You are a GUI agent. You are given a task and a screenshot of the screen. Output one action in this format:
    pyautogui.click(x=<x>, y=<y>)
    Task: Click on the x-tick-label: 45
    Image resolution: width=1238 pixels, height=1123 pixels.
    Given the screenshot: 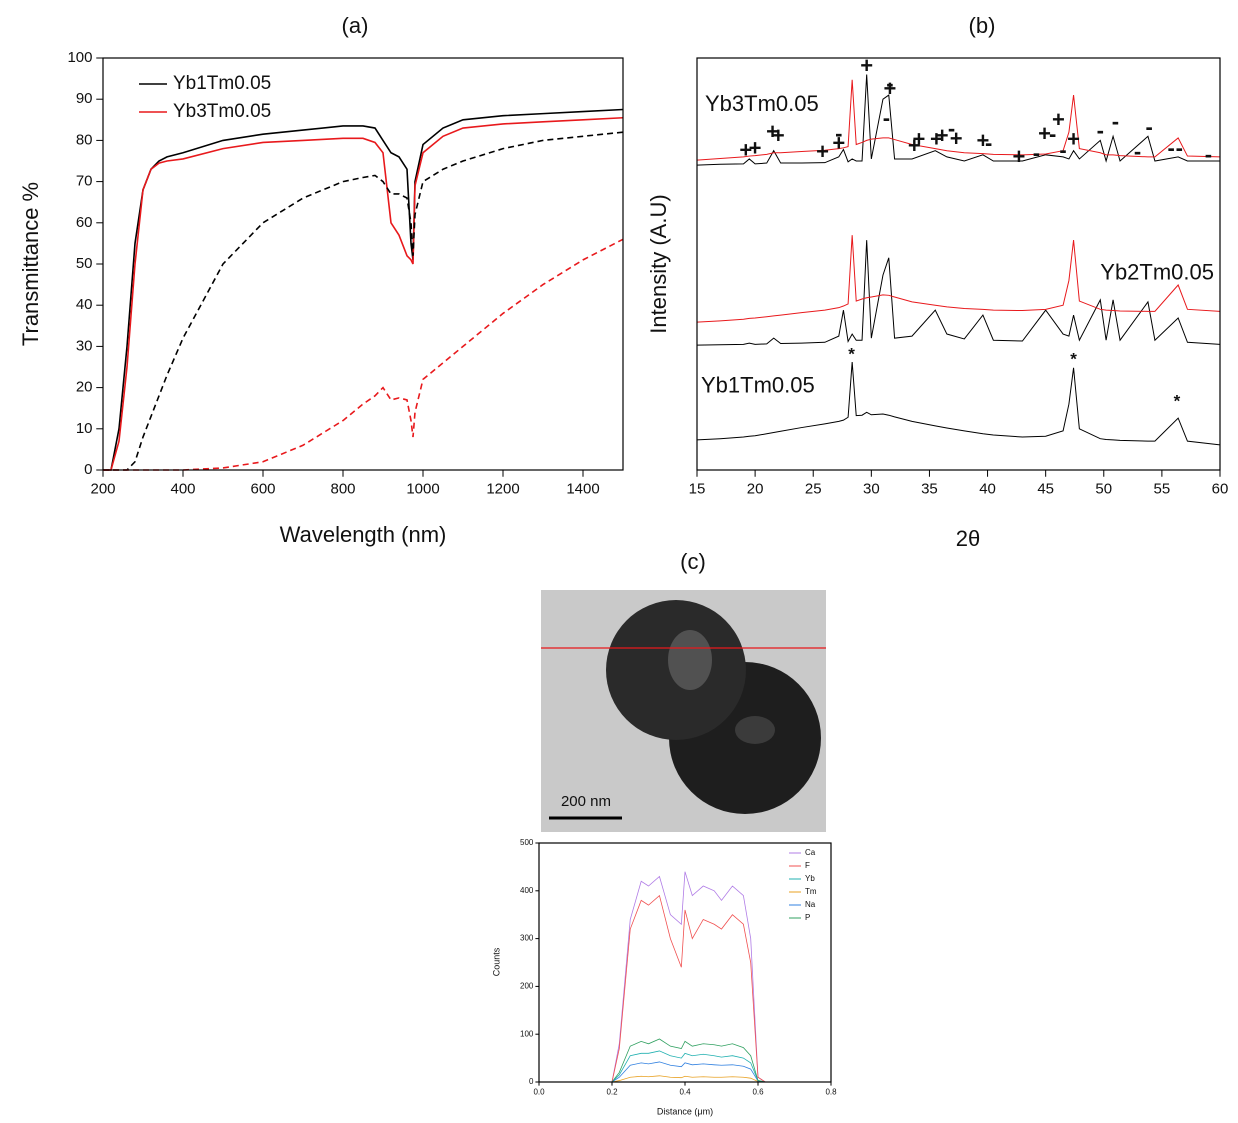 What is the action you would take?
    pyautogui.click(x=1045, y=488)
    